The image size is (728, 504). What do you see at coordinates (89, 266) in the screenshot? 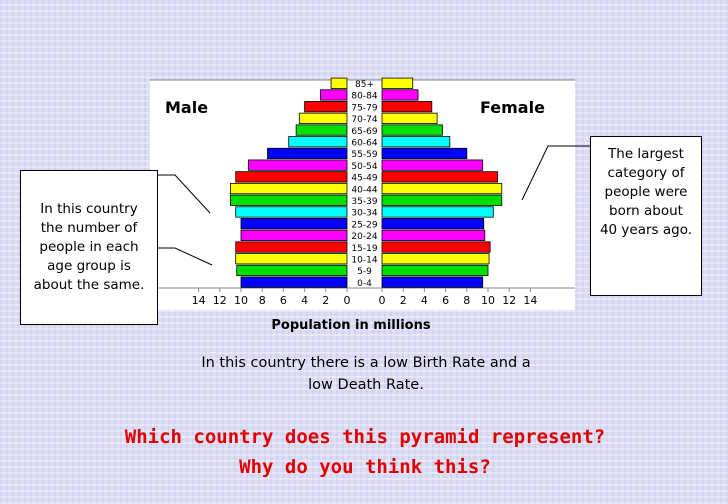
I see `left-callout-line: age group is` at bounding box center [89, 266].